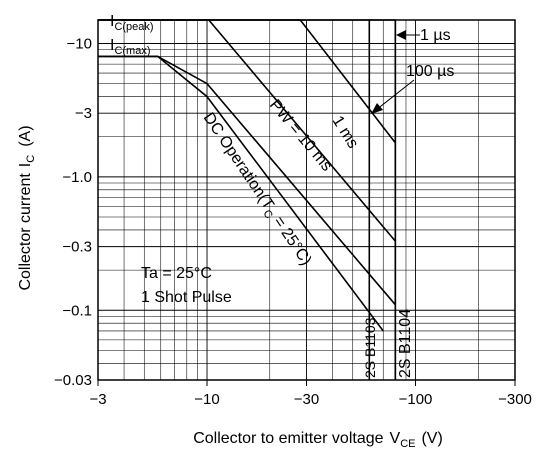 This screenshot has width=541, height=451. I want to click on arrow-100us-head, so click(377, 108).